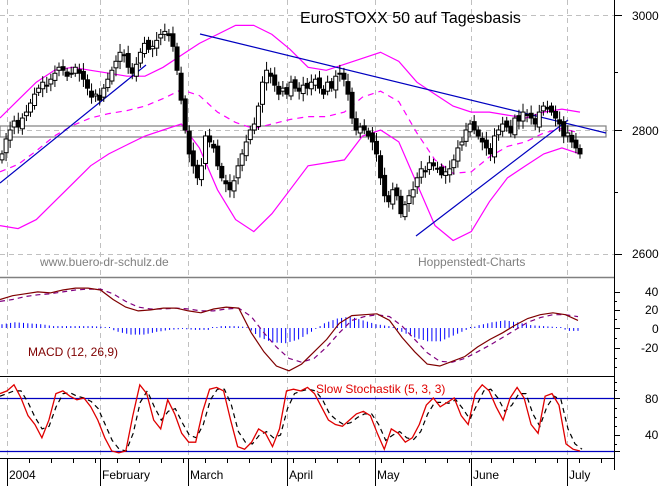 This screenshot has height=486, width=662. I want to click on watermark-right: Hoppenstedt-Charts, so click(472, 262).